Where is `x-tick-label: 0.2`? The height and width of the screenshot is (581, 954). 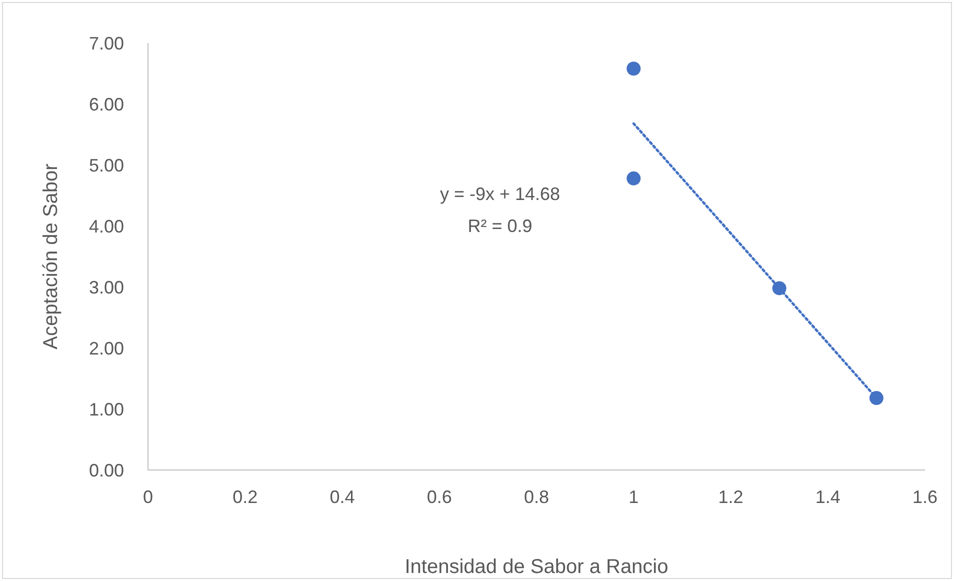
x-tick-label: 0.2 is located at coordinates (245, 496).